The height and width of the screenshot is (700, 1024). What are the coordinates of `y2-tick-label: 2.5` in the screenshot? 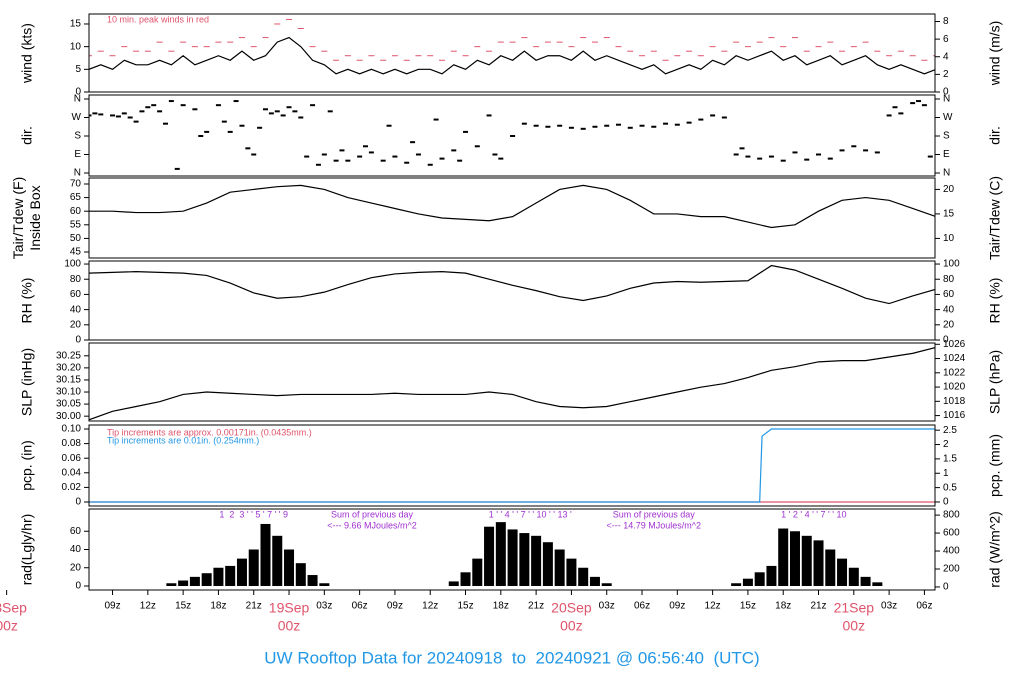 It's located at (950, 430).